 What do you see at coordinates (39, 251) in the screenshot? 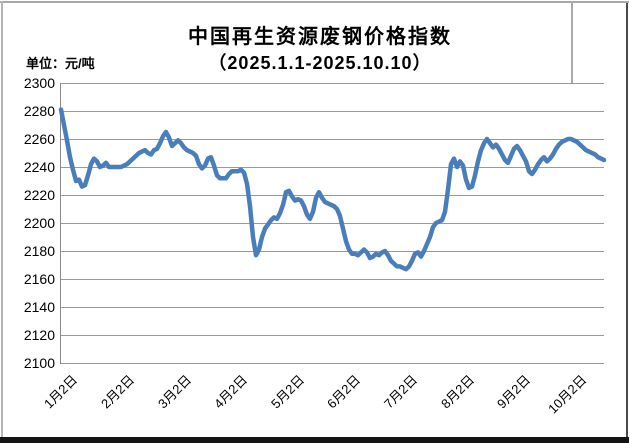
I see `y-tick-label: 2180` at bounding box center [39, 251].